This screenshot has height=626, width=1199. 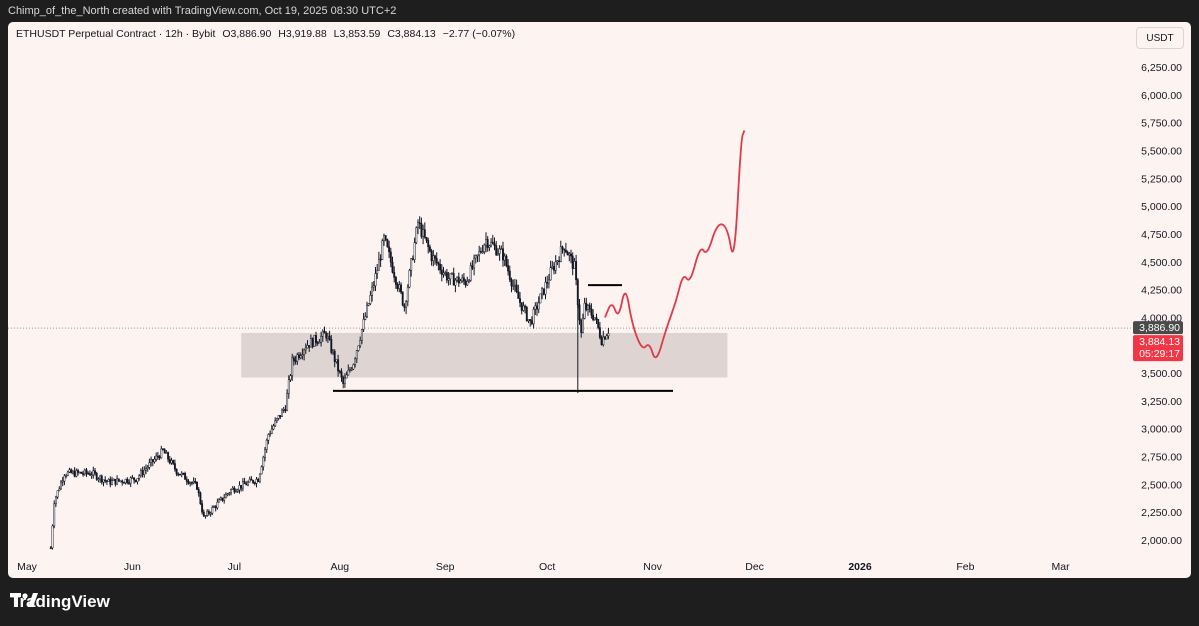 What do you see at coordinates (1061, 567) in the screenshot?
I see `x-tick-label: Mar` at bounding box center [1061, 567].